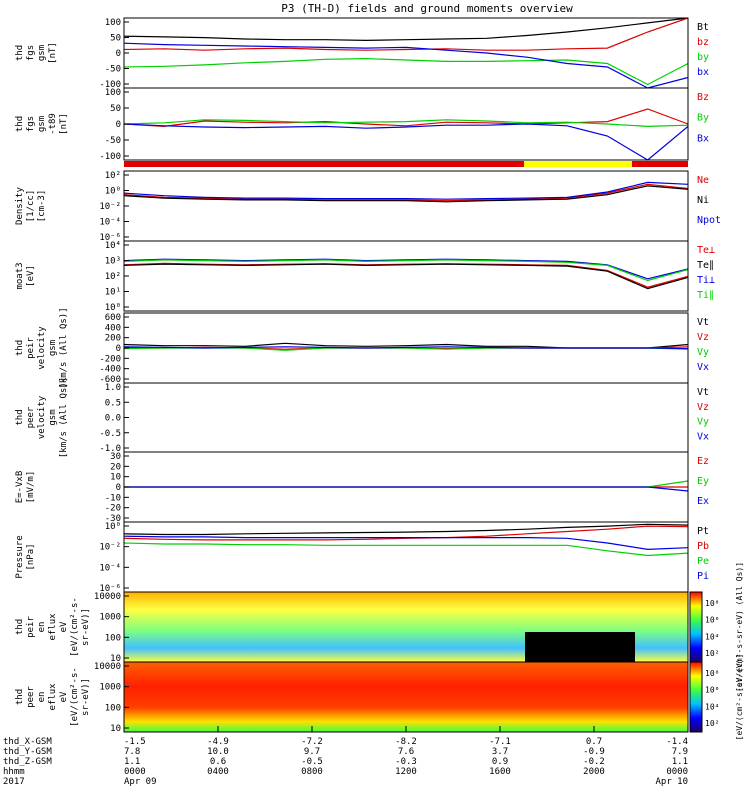  Describe the element at coordinates (406, 71) in the screenshot. I see `series-line-by` at that location.